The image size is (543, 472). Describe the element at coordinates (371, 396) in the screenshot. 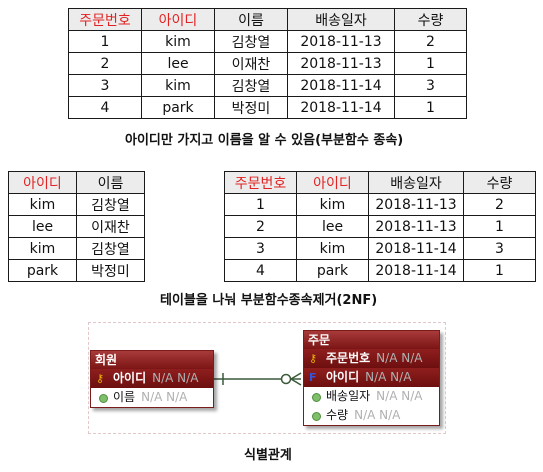

I see `attribute-row: 배송일자 N/A N/A` at that location.